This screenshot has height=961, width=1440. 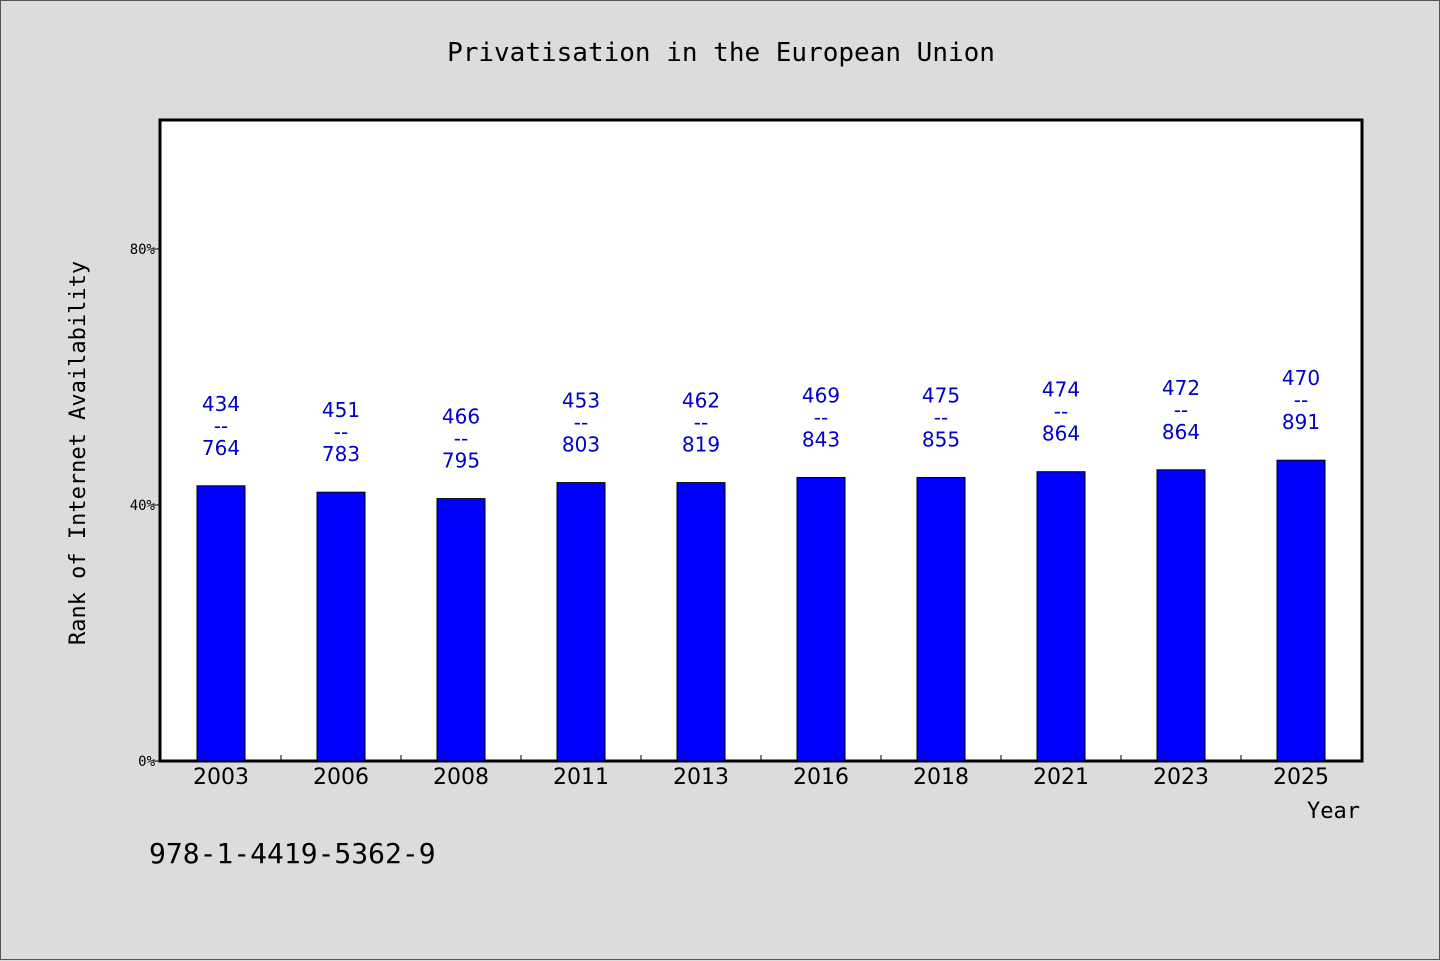 I want to click on bar-2021, so click(x=1061, y=616).